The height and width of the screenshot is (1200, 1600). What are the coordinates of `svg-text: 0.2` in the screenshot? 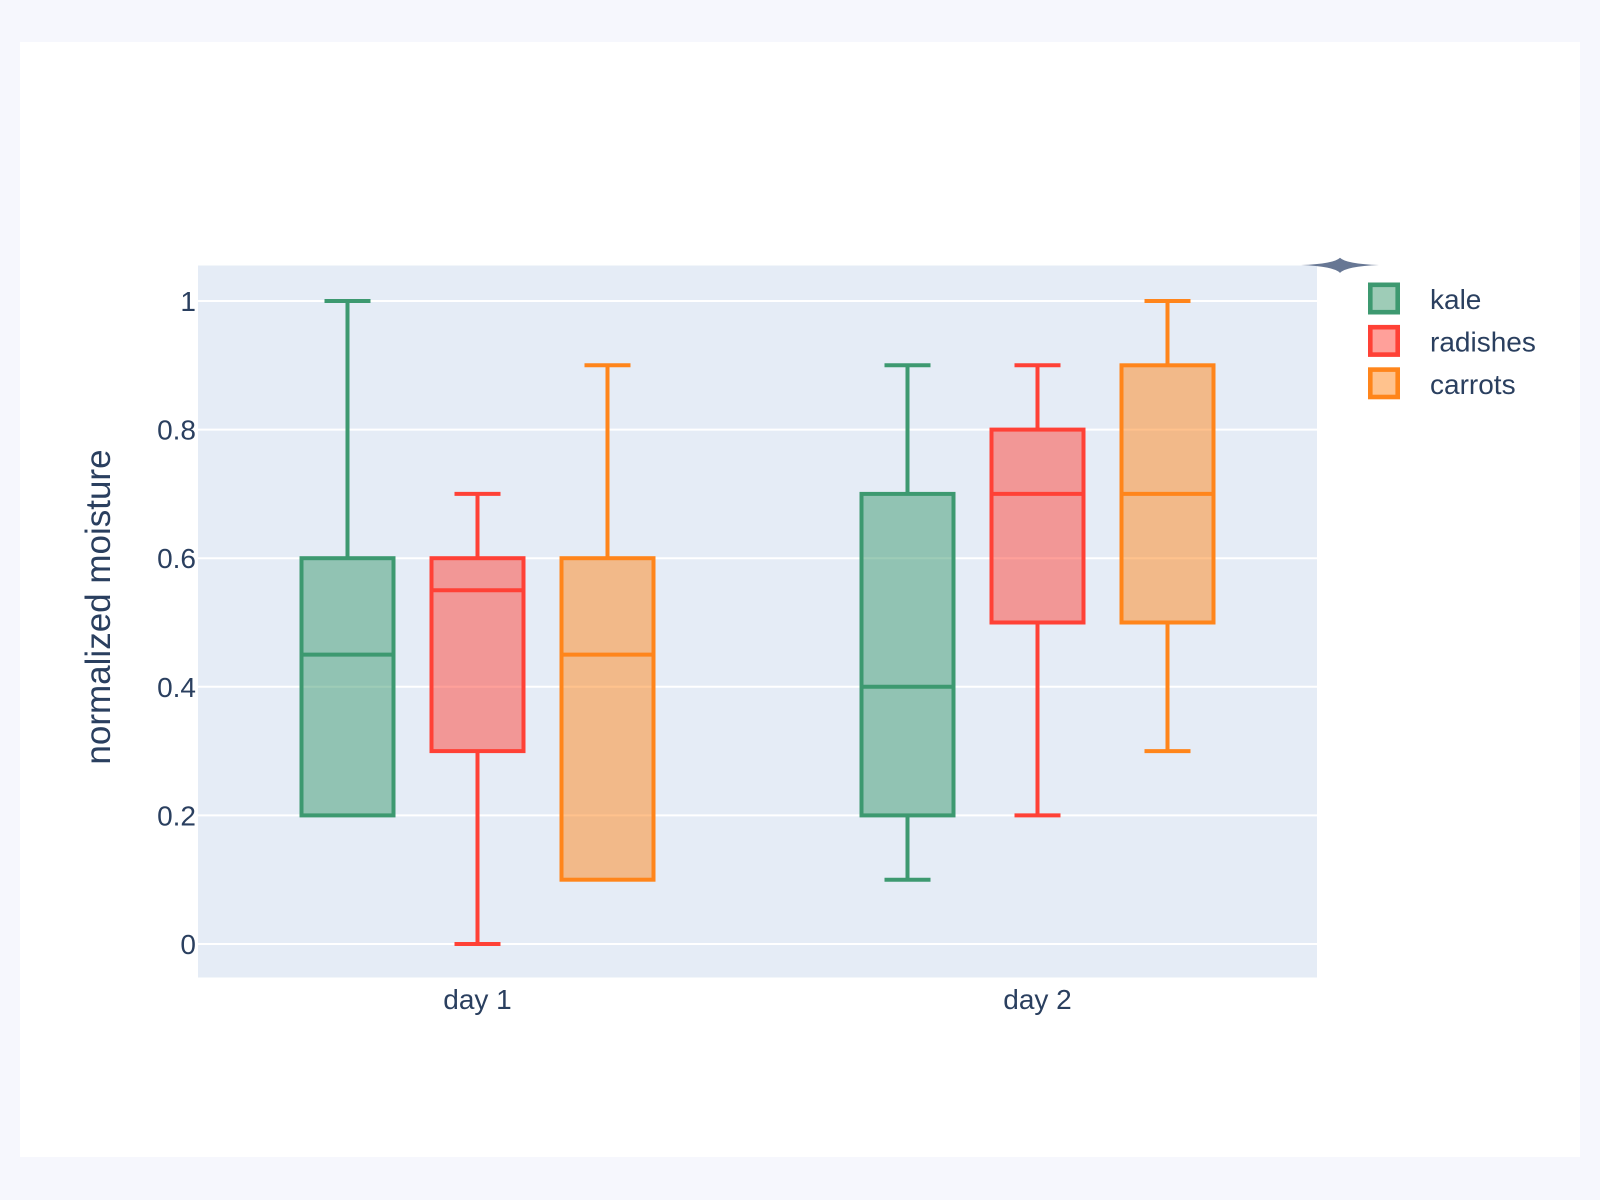 It's located at (176, 815).